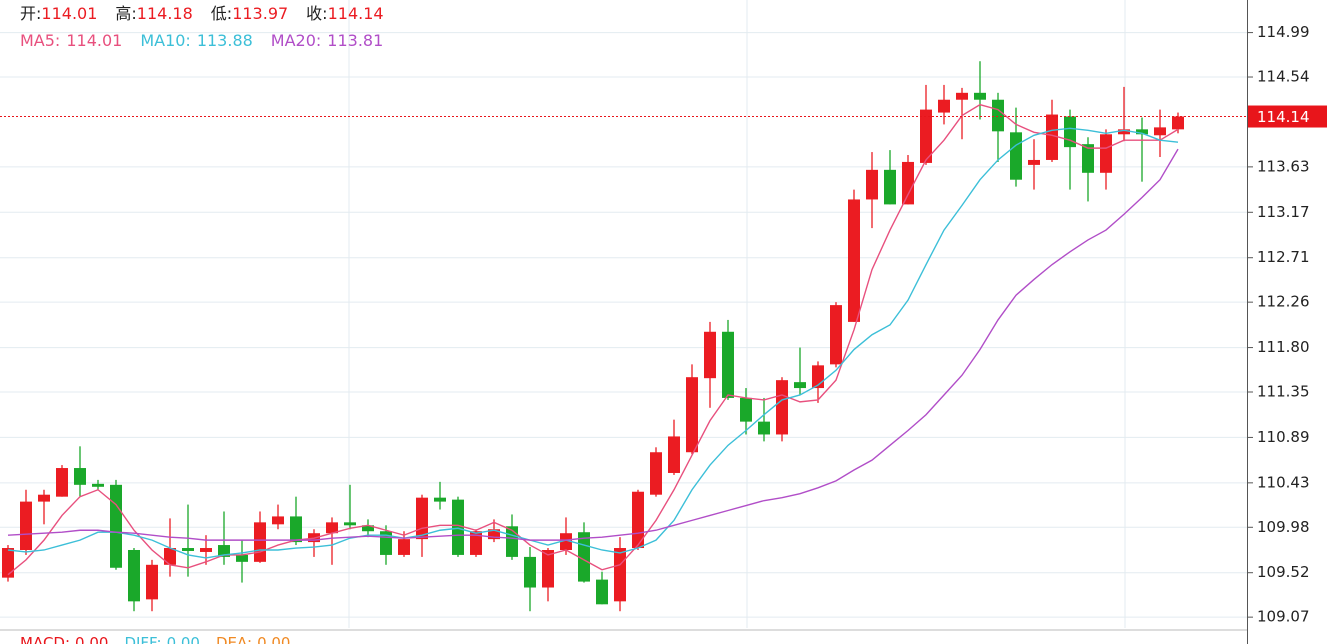  I want to click on y-tick-label: 110.43, so click(1283, 482).